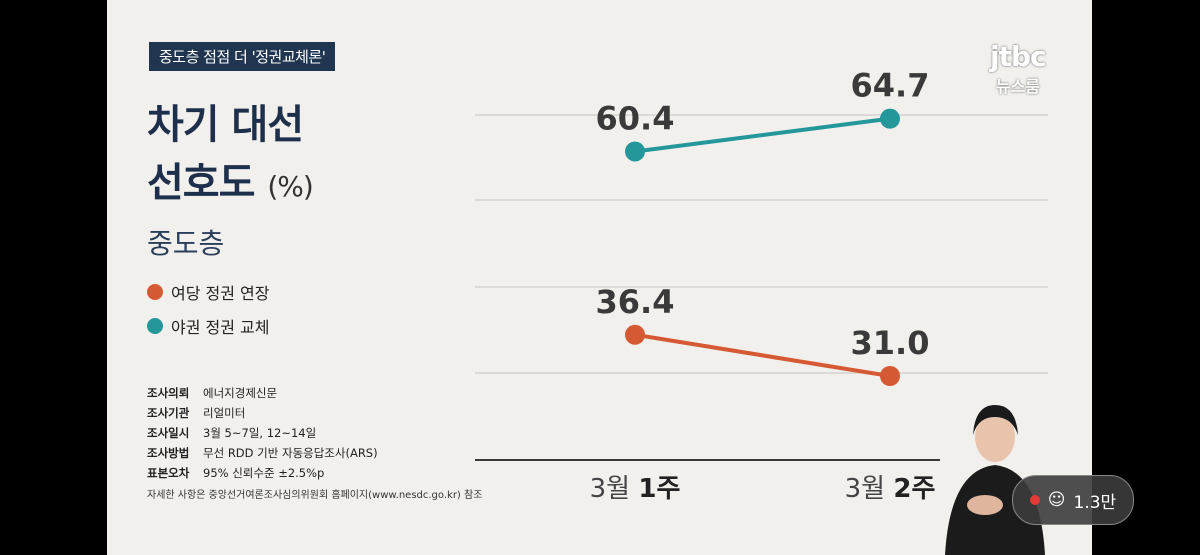 Image resolution: width=1200 pixels, height=555 pixels. I want to click on viewer-count: 1.3만, so click(1095, 502).